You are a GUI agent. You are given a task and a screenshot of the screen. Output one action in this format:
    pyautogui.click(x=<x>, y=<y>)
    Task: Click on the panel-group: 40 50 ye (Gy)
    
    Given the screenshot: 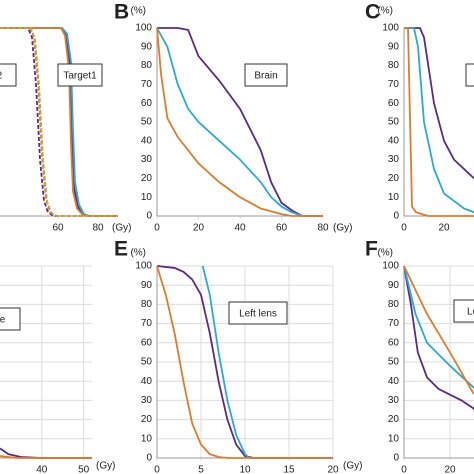 What is the action you would take?
    pyautogui.click(x=57, y=369)
    